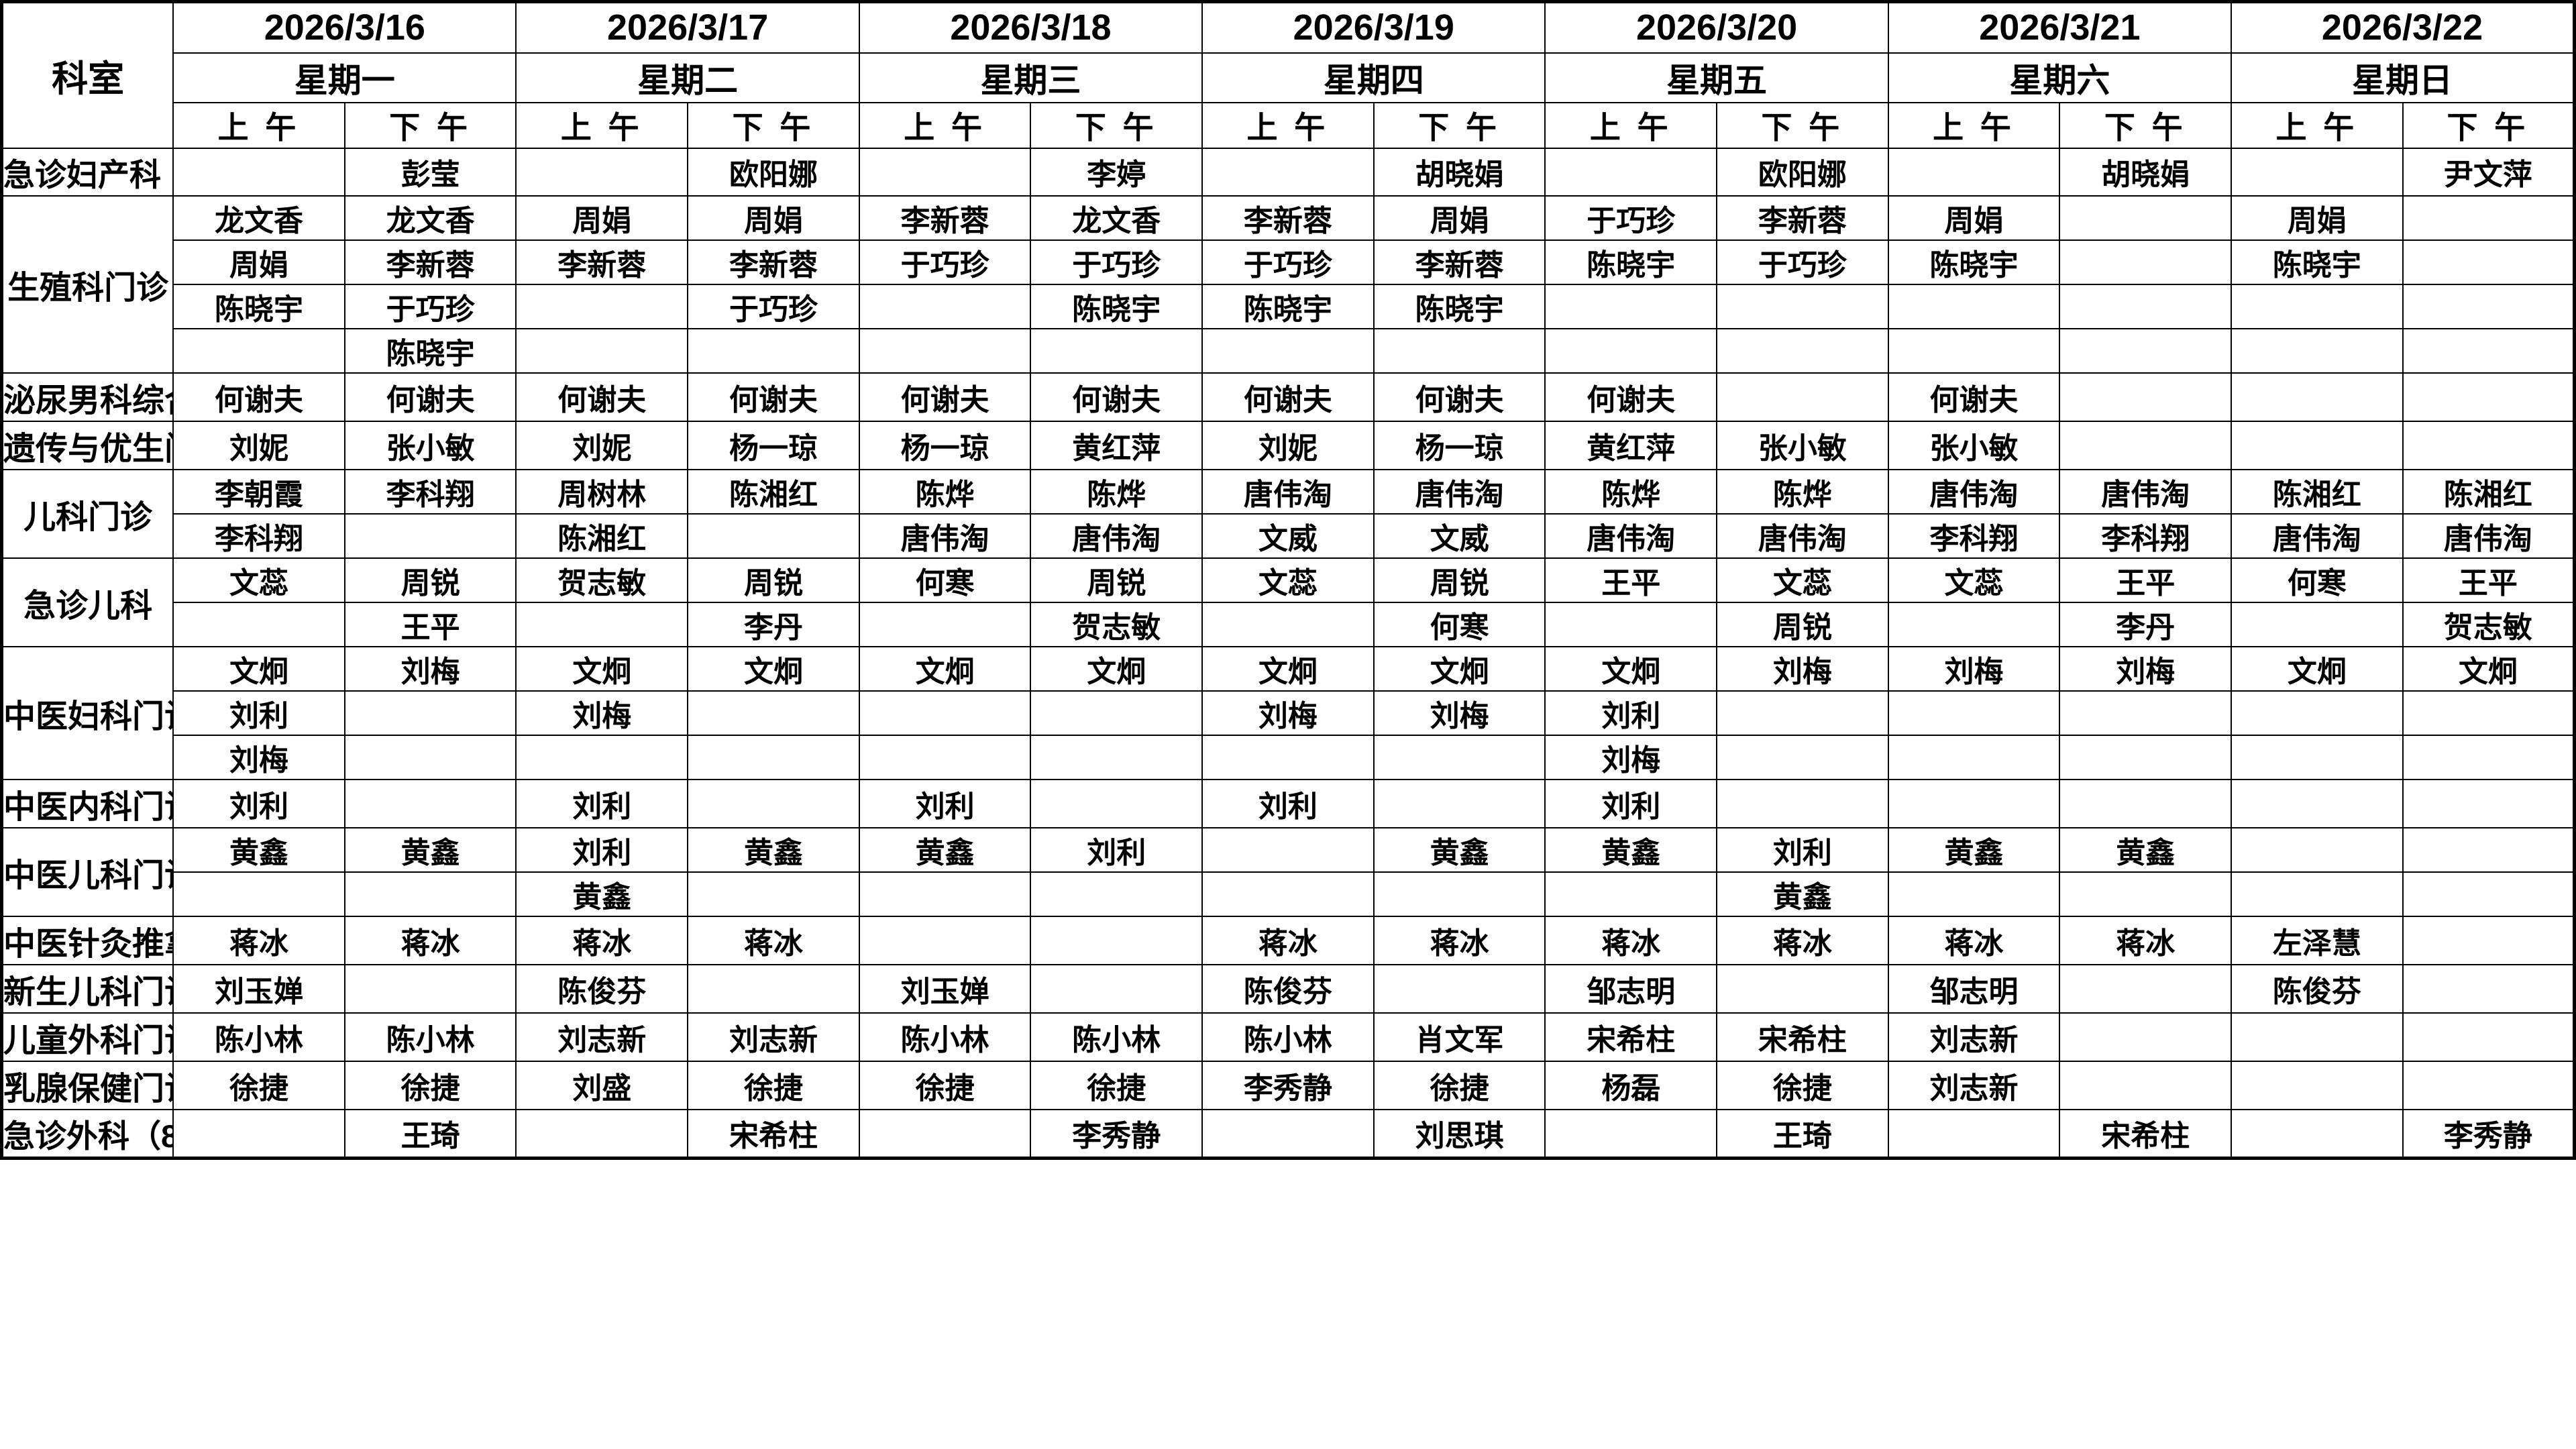 Image resolution: width=2576 pixels, height=1449 pixels. Describe the element at coordinates (1459, 172) in the screenshot. I see `schedule-slot: 胡晓娟` at that location.